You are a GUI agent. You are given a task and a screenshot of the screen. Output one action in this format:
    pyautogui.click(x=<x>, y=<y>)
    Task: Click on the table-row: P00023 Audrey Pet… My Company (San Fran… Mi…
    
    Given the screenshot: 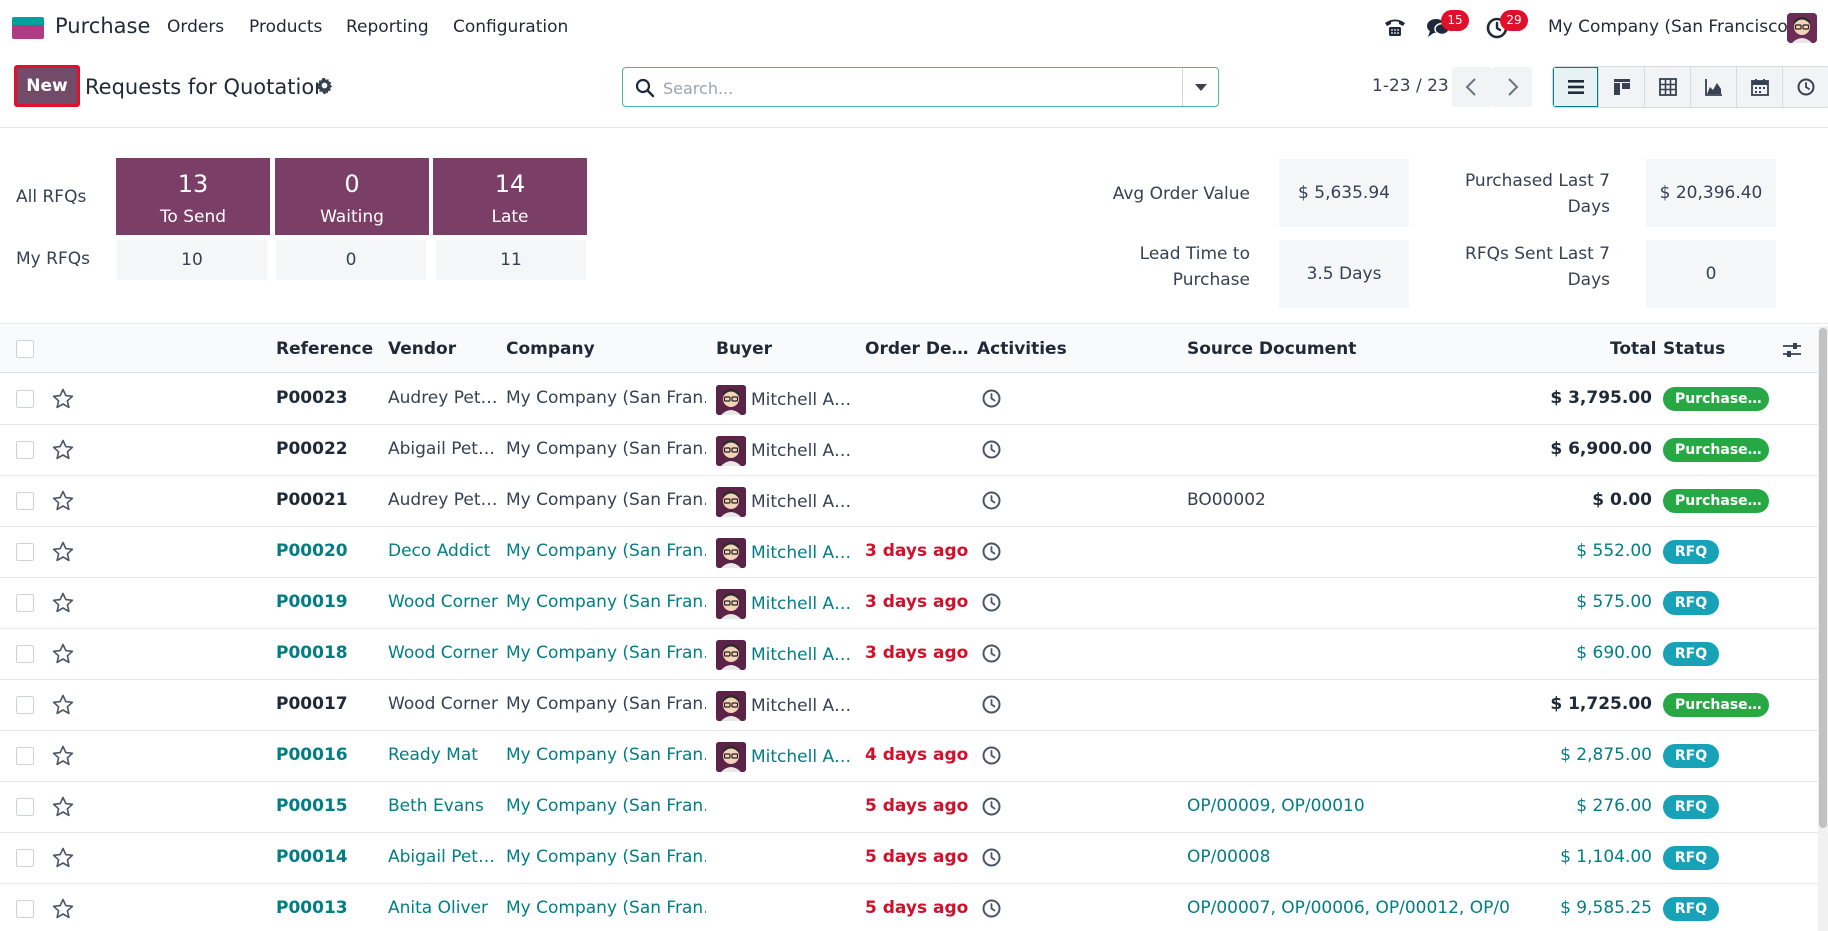 What is the action you would take?
    pyautogui.click(x=909, y=399)
    